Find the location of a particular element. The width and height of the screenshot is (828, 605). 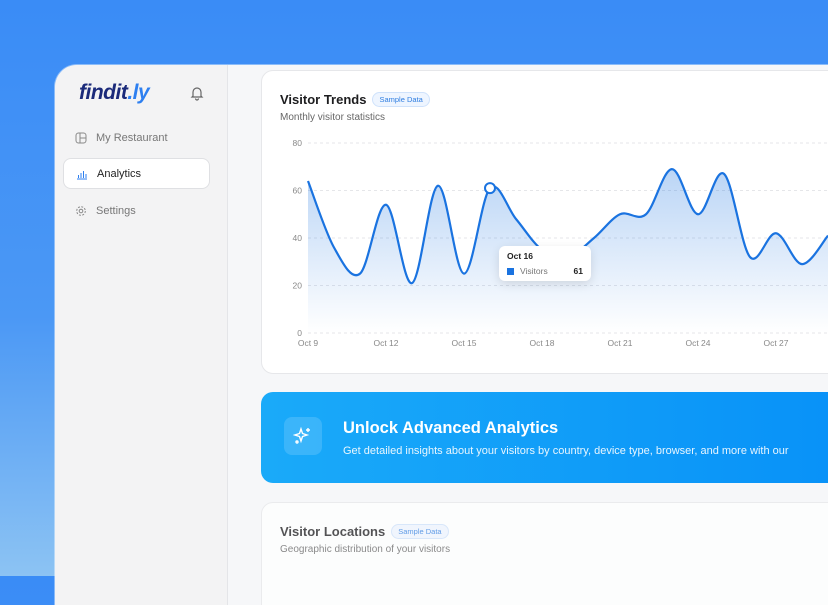

sidebar-item-settings: Settings is located at coordinates (136, 210).